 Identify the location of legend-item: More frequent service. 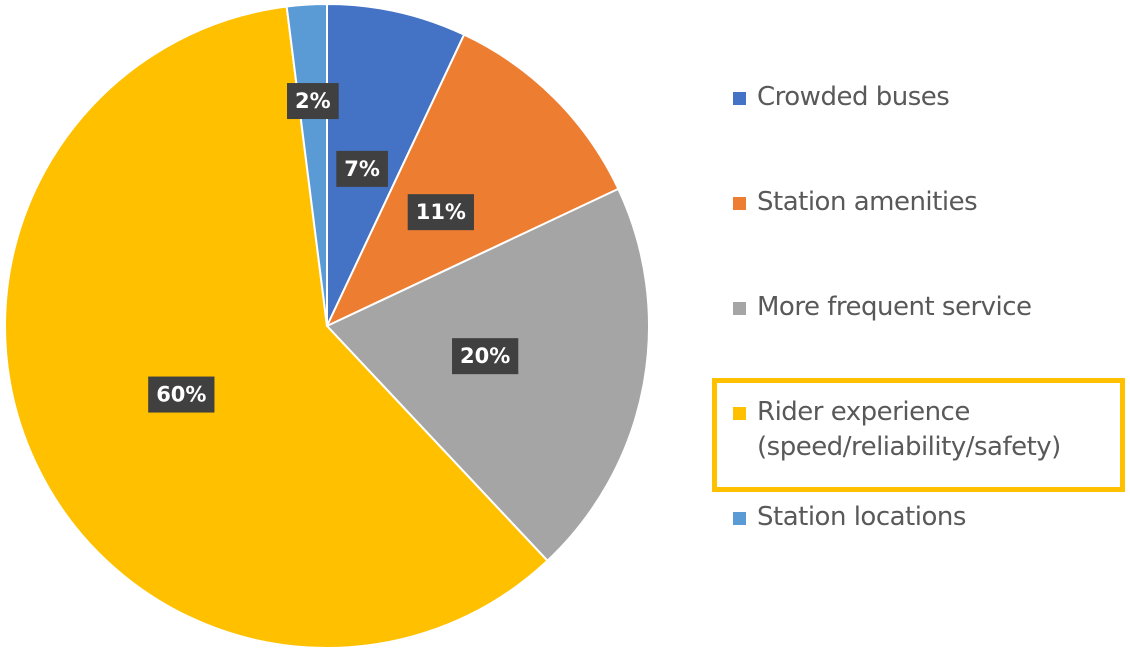
(925, 307).